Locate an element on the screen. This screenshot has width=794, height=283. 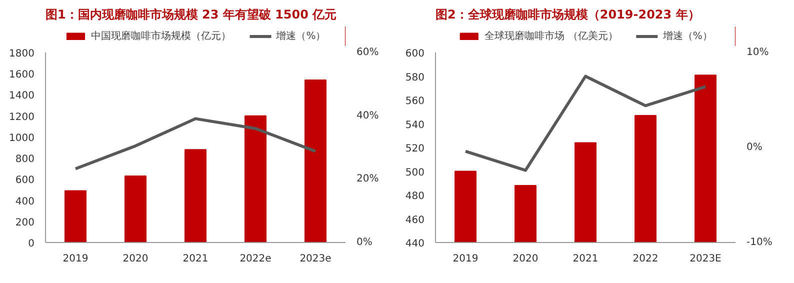
y-tick-label: 560 is located at coordinates (415, 101).